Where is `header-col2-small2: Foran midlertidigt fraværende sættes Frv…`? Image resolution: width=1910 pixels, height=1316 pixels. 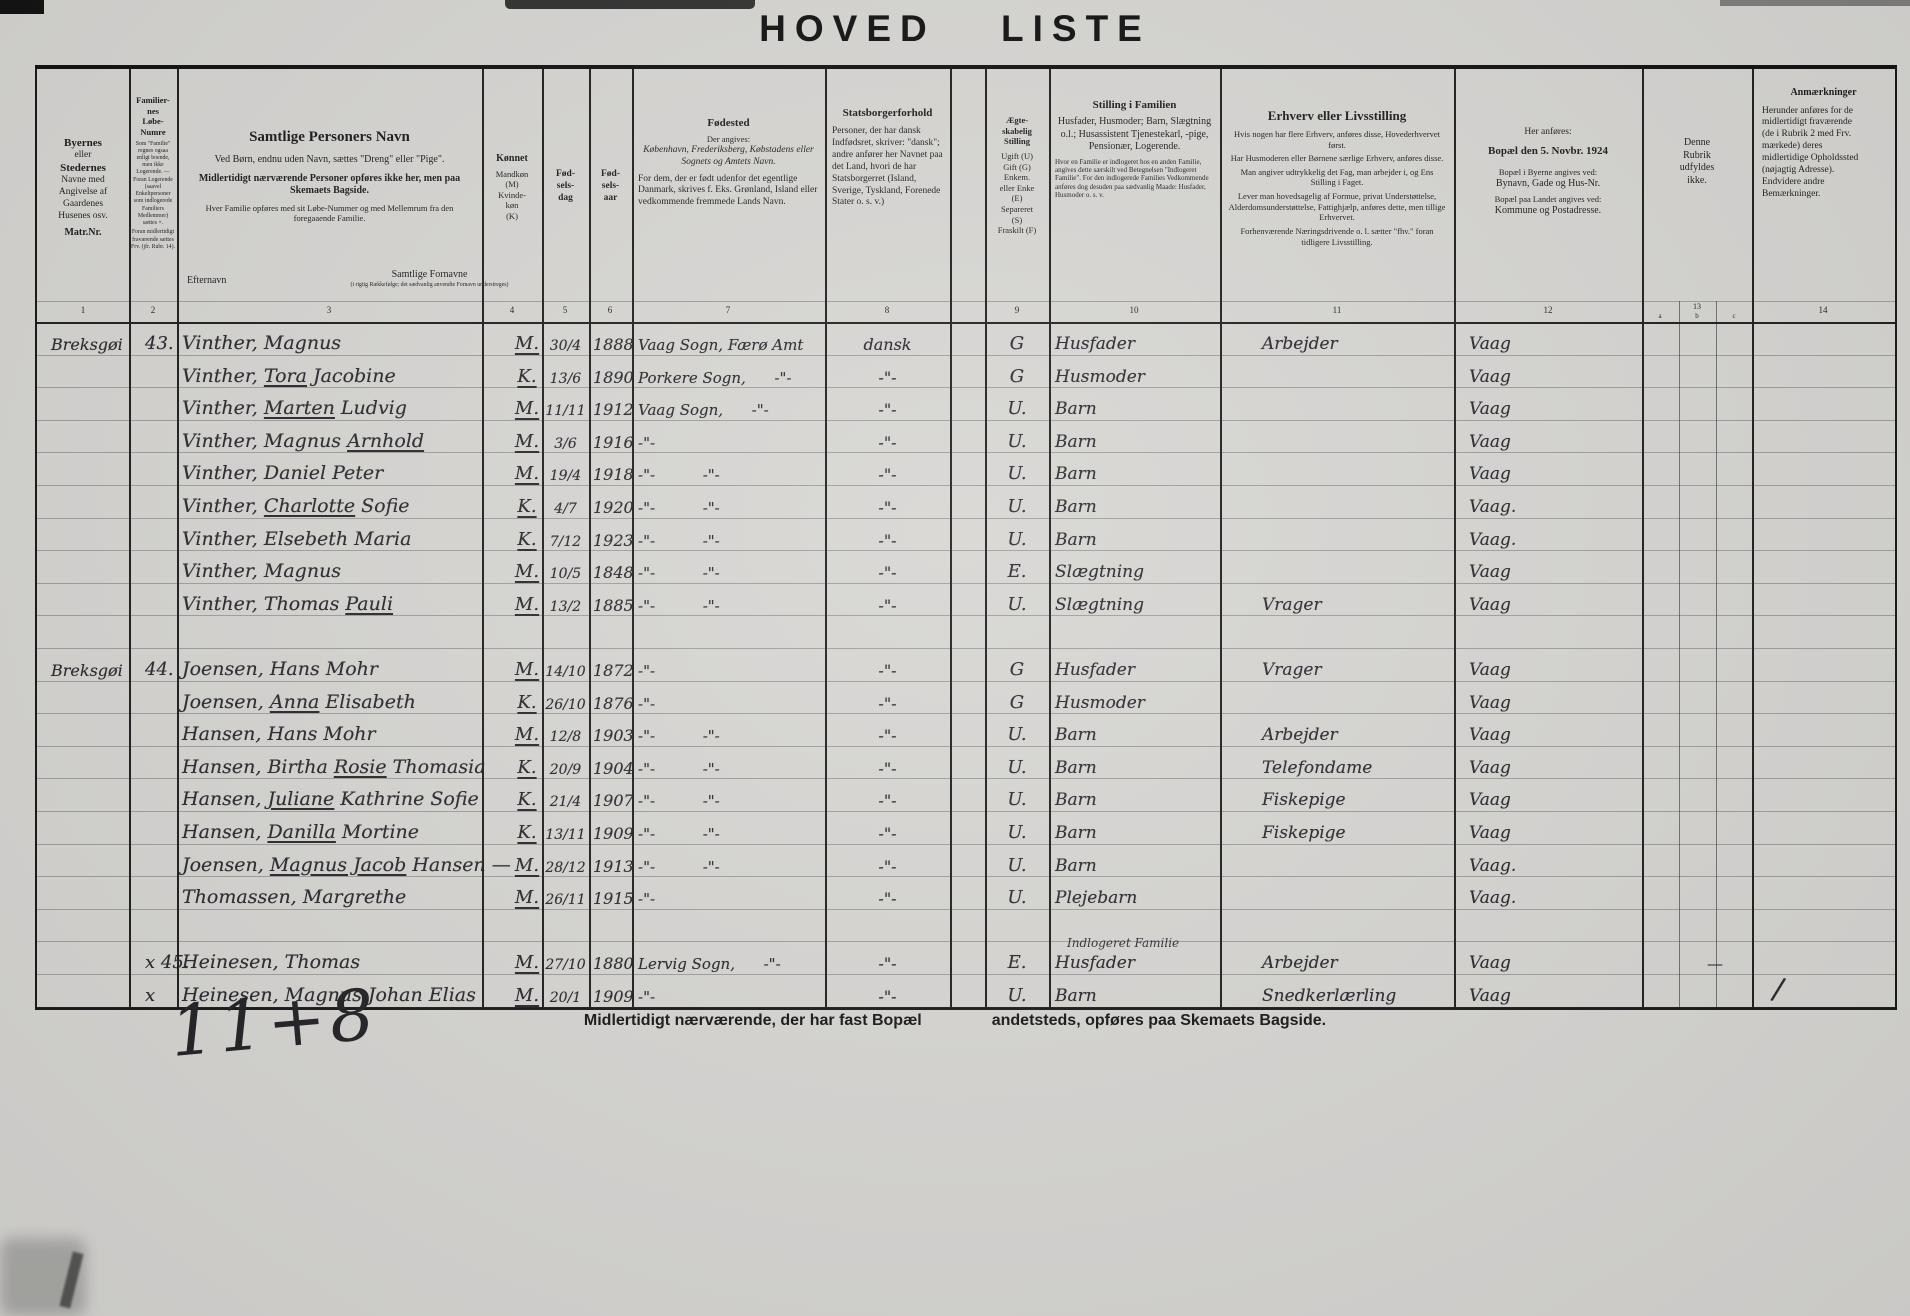 header-col2-small2: Foran midlertidigt fraværende sættes Frv… is located at coordinates (153, 239).